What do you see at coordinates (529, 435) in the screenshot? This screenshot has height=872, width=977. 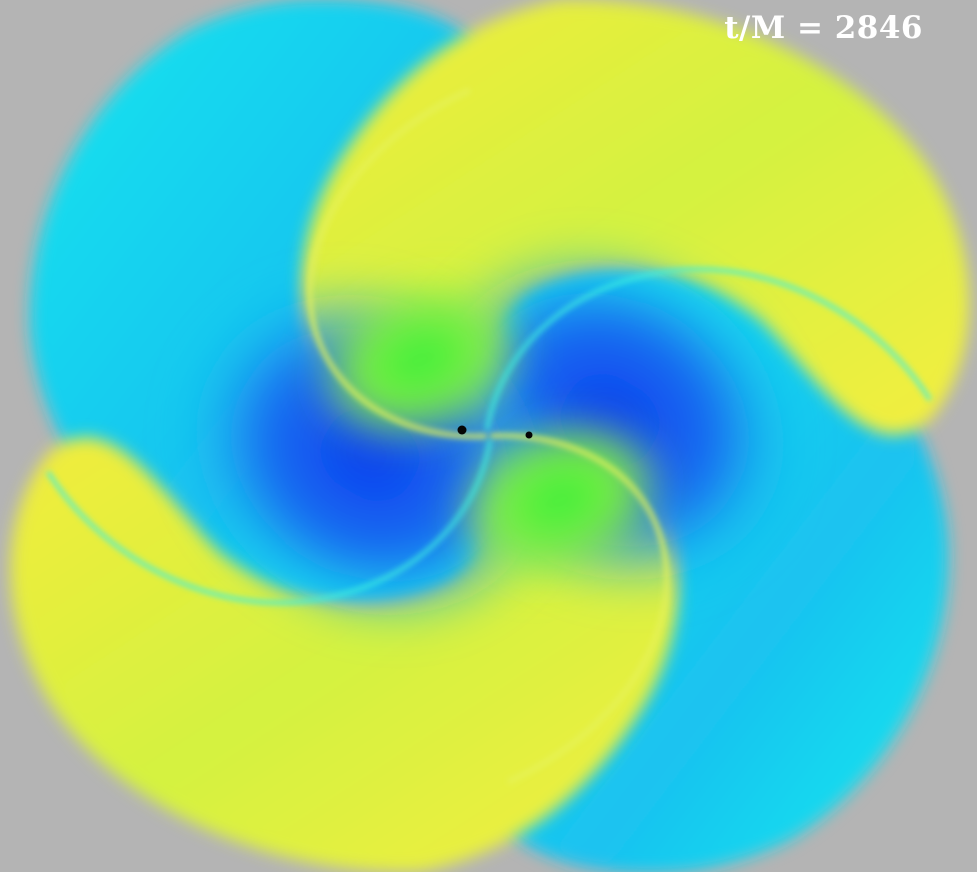 I see `black-hole-right` at bounding box center [529, 435].